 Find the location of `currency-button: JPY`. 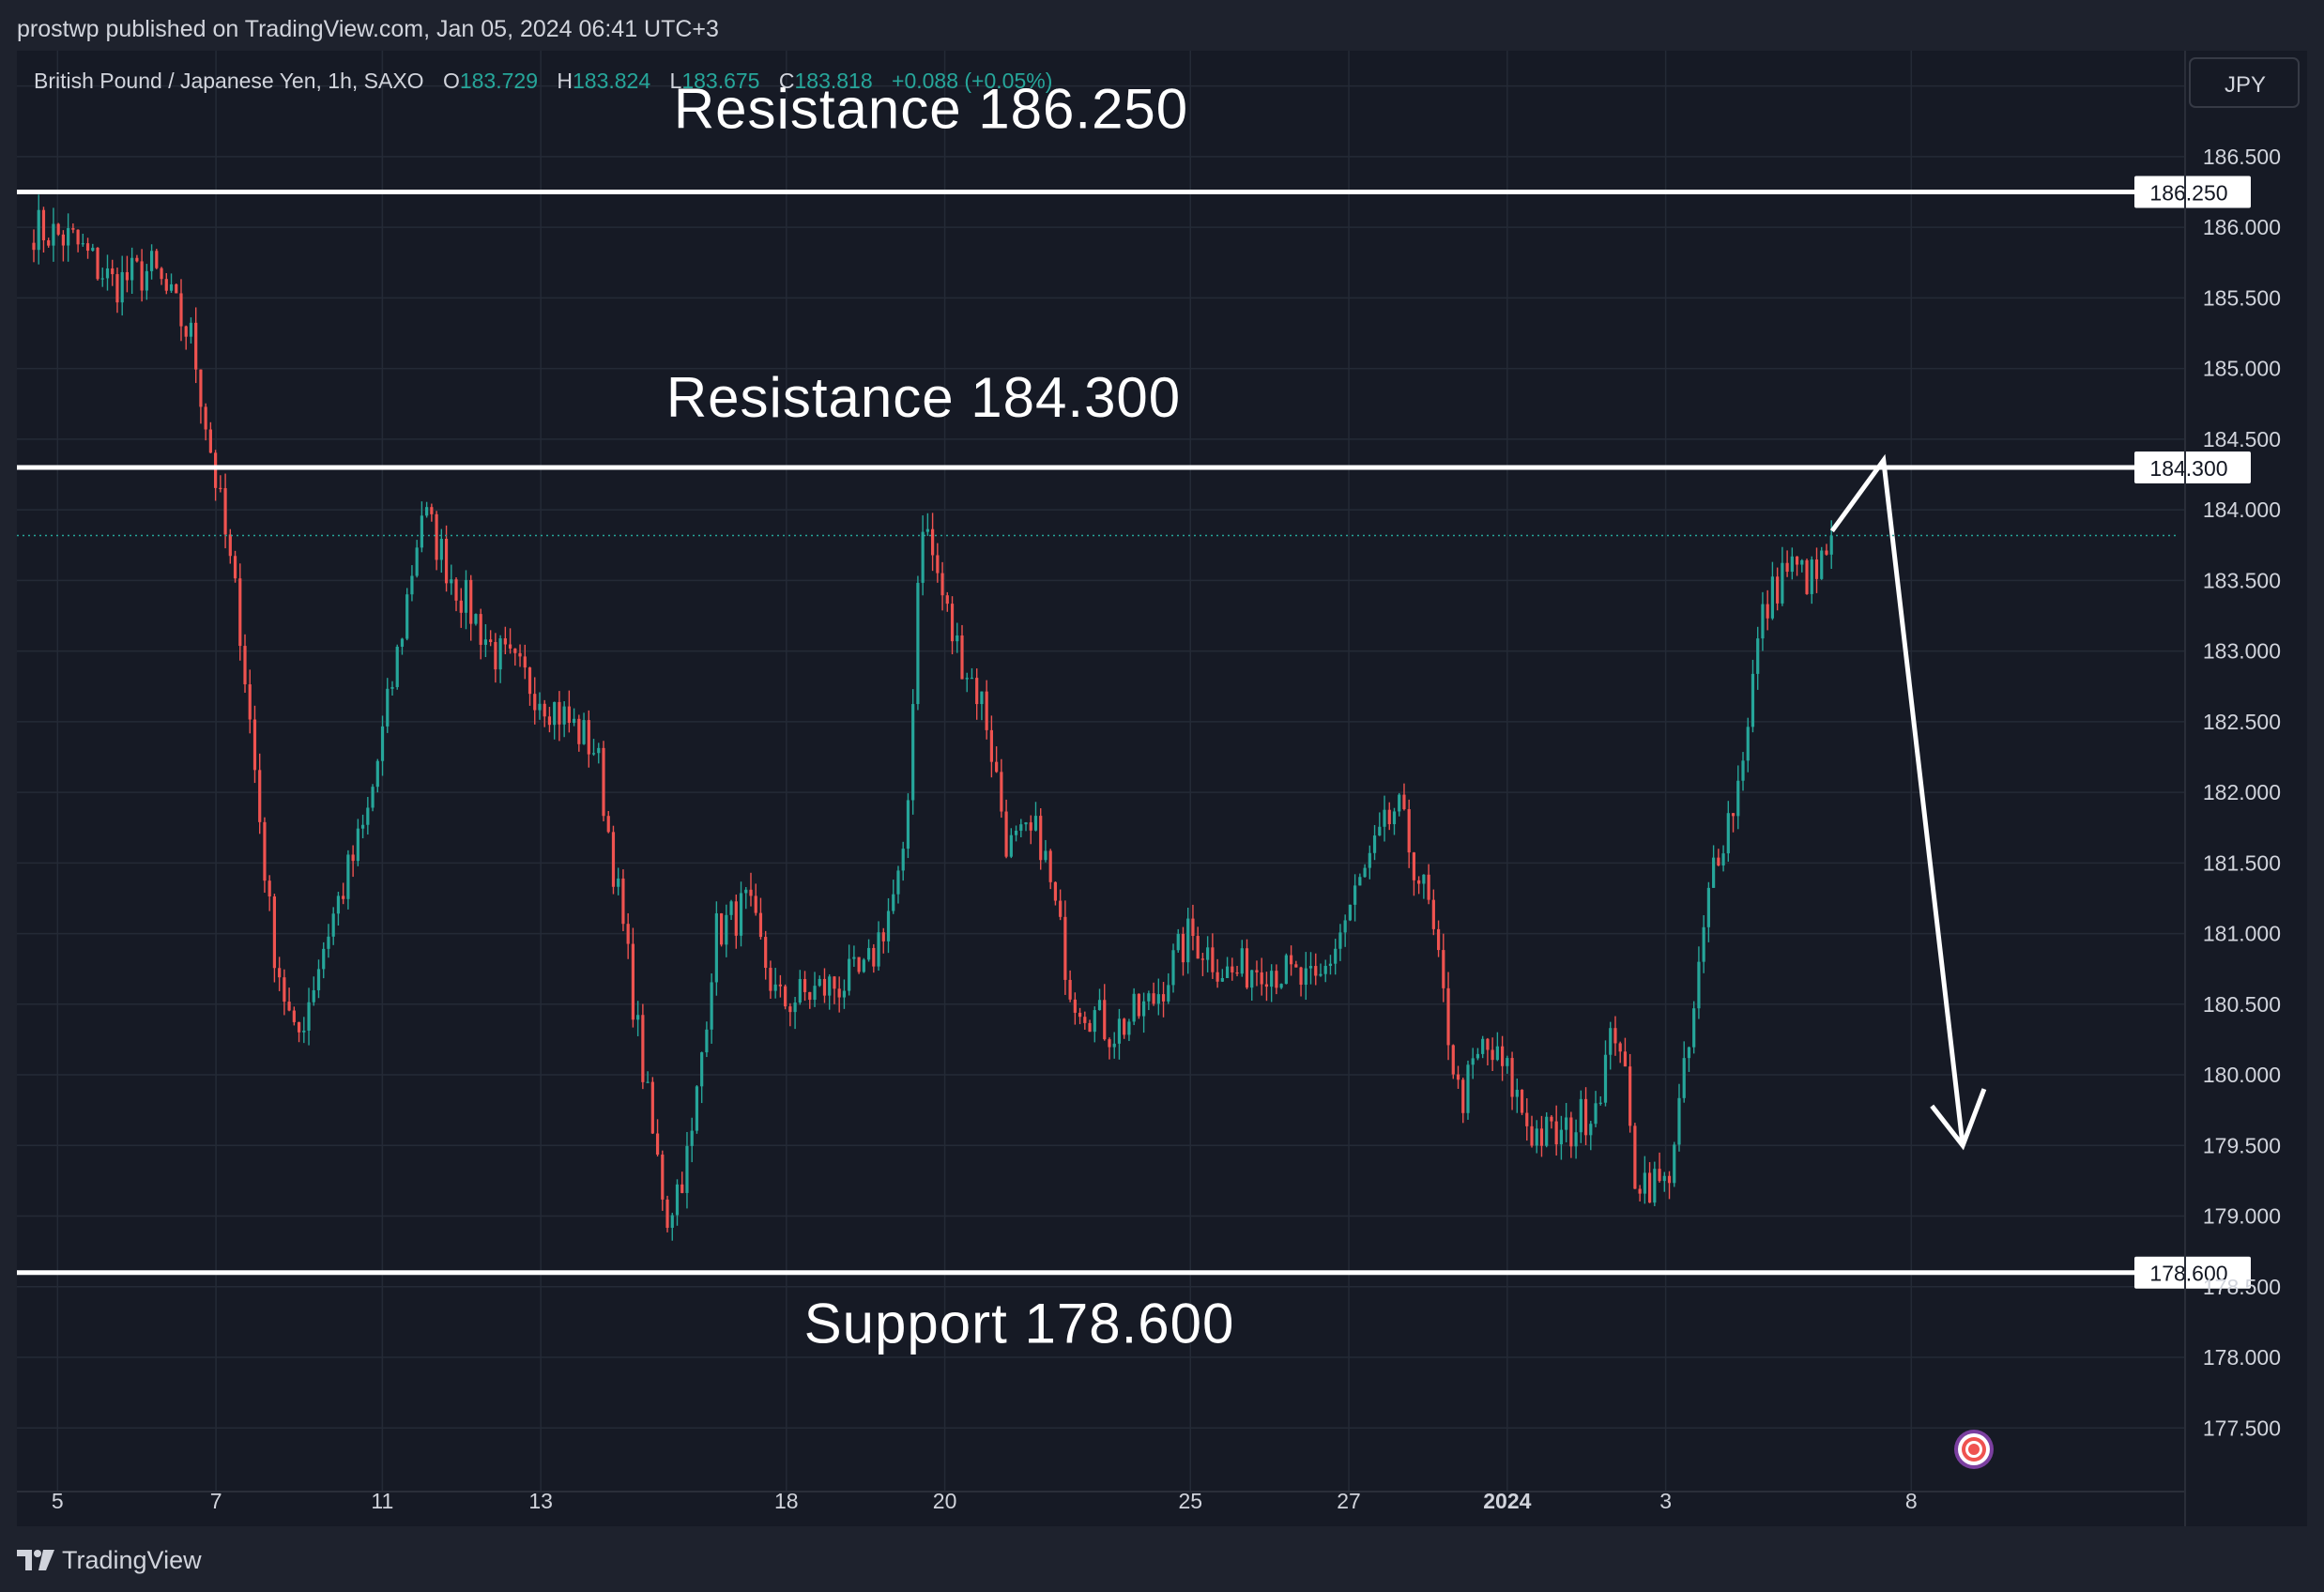

currency-button: JPY is located at coordinates (2244, 82).